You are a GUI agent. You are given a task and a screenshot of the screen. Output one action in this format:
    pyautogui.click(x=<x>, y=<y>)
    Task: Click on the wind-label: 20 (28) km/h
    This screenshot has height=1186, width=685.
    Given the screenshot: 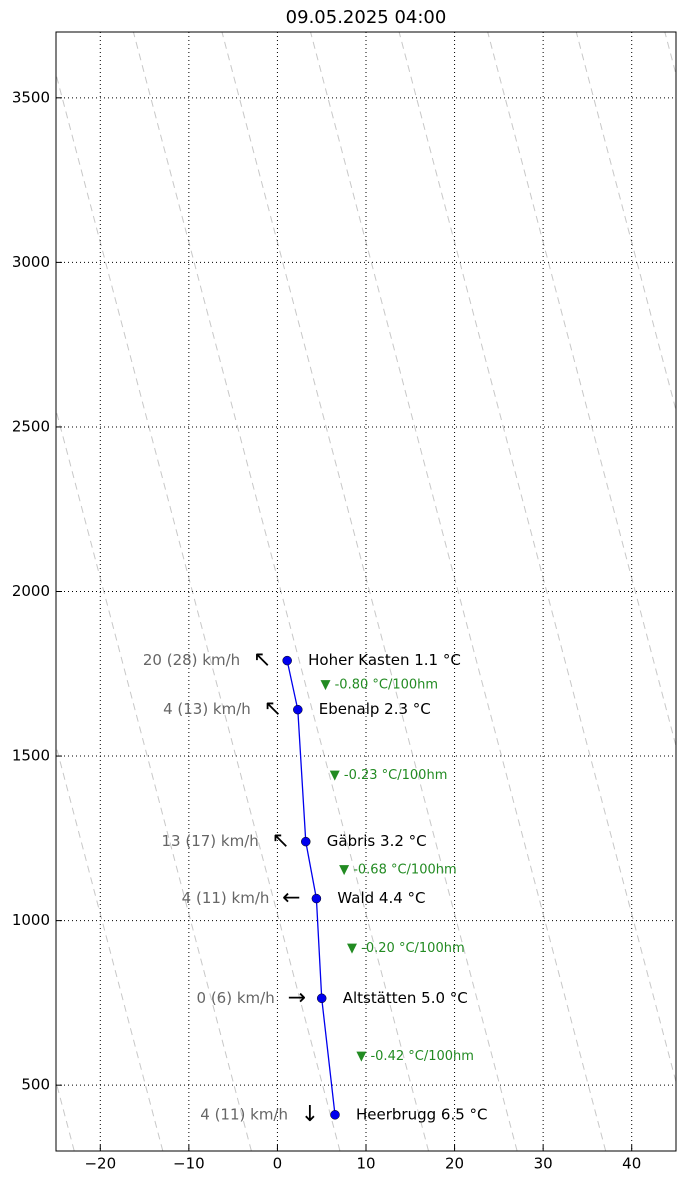 What is the action you would take?
    pyautogui.click(x=191, y=660)
    